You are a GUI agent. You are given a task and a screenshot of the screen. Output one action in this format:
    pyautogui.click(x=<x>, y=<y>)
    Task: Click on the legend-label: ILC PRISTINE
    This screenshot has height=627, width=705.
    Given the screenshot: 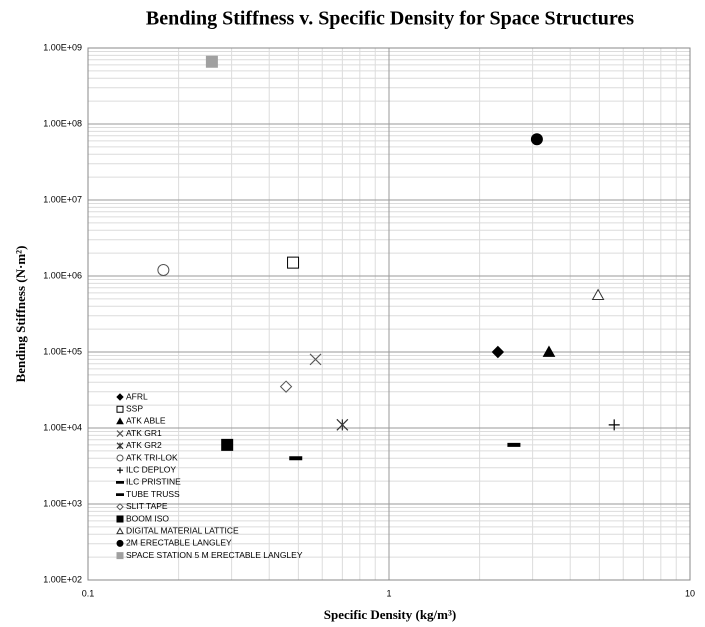 What is the action you would take?
    pyautogui.click(x=153, y=482)
    